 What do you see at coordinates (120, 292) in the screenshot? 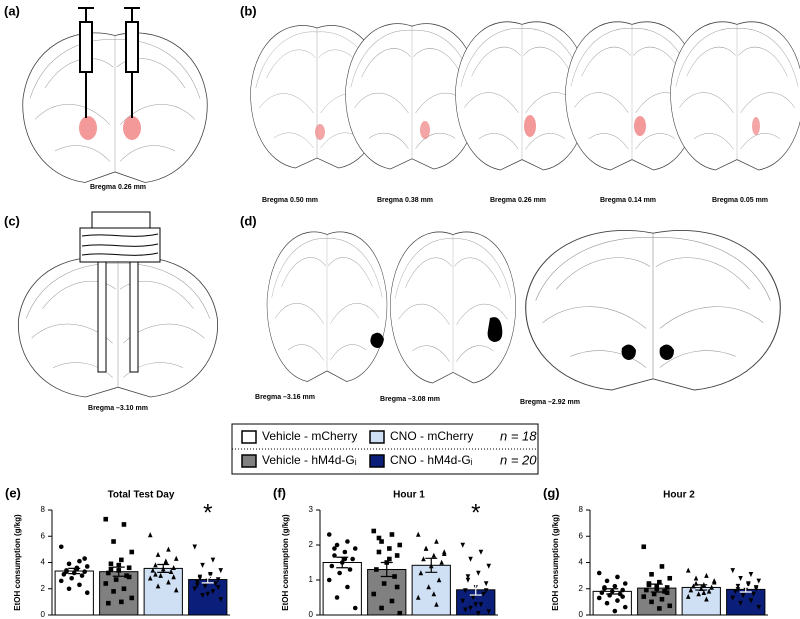
I see `cannula` at bounding box center [120, 292].